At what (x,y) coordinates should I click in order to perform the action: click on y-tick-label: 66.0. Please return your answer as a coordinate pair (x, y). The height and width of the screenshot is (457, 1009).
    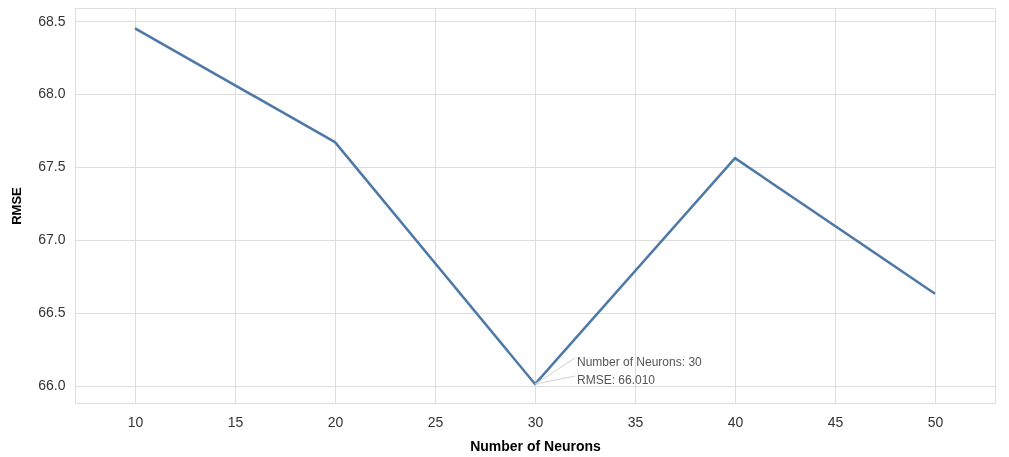
    Looking at the image, I should click on (52, 385).